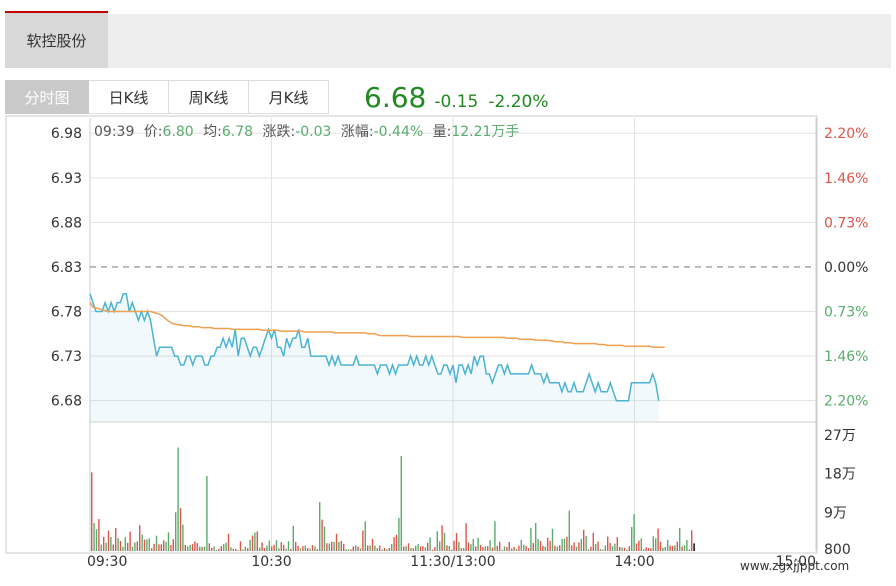 Image resolution: width=896 pixels, height=586 pixels. What do you see at coordinates (237, 132) in the screenshot?
I see `info-avg: 6.78` at bounding box center [237, 132].